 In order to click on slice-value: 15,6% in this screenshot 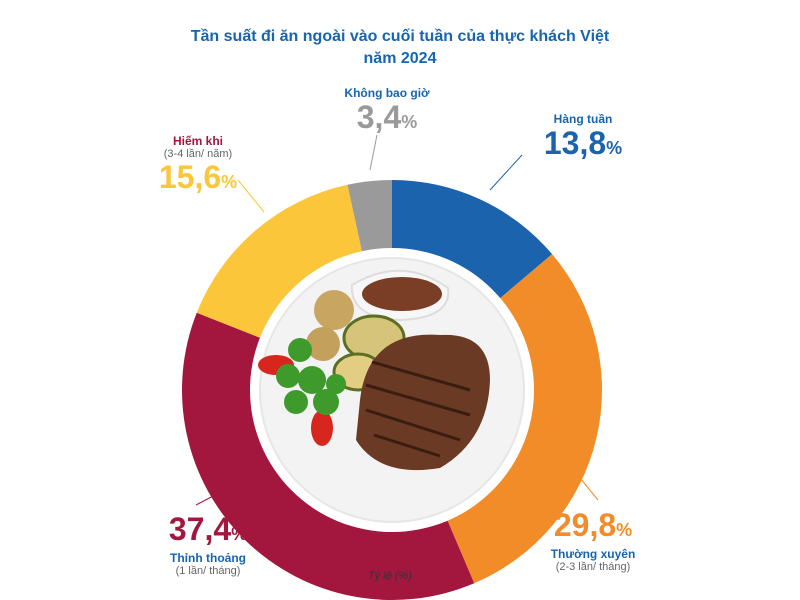, I will do `click(198, 177)`.